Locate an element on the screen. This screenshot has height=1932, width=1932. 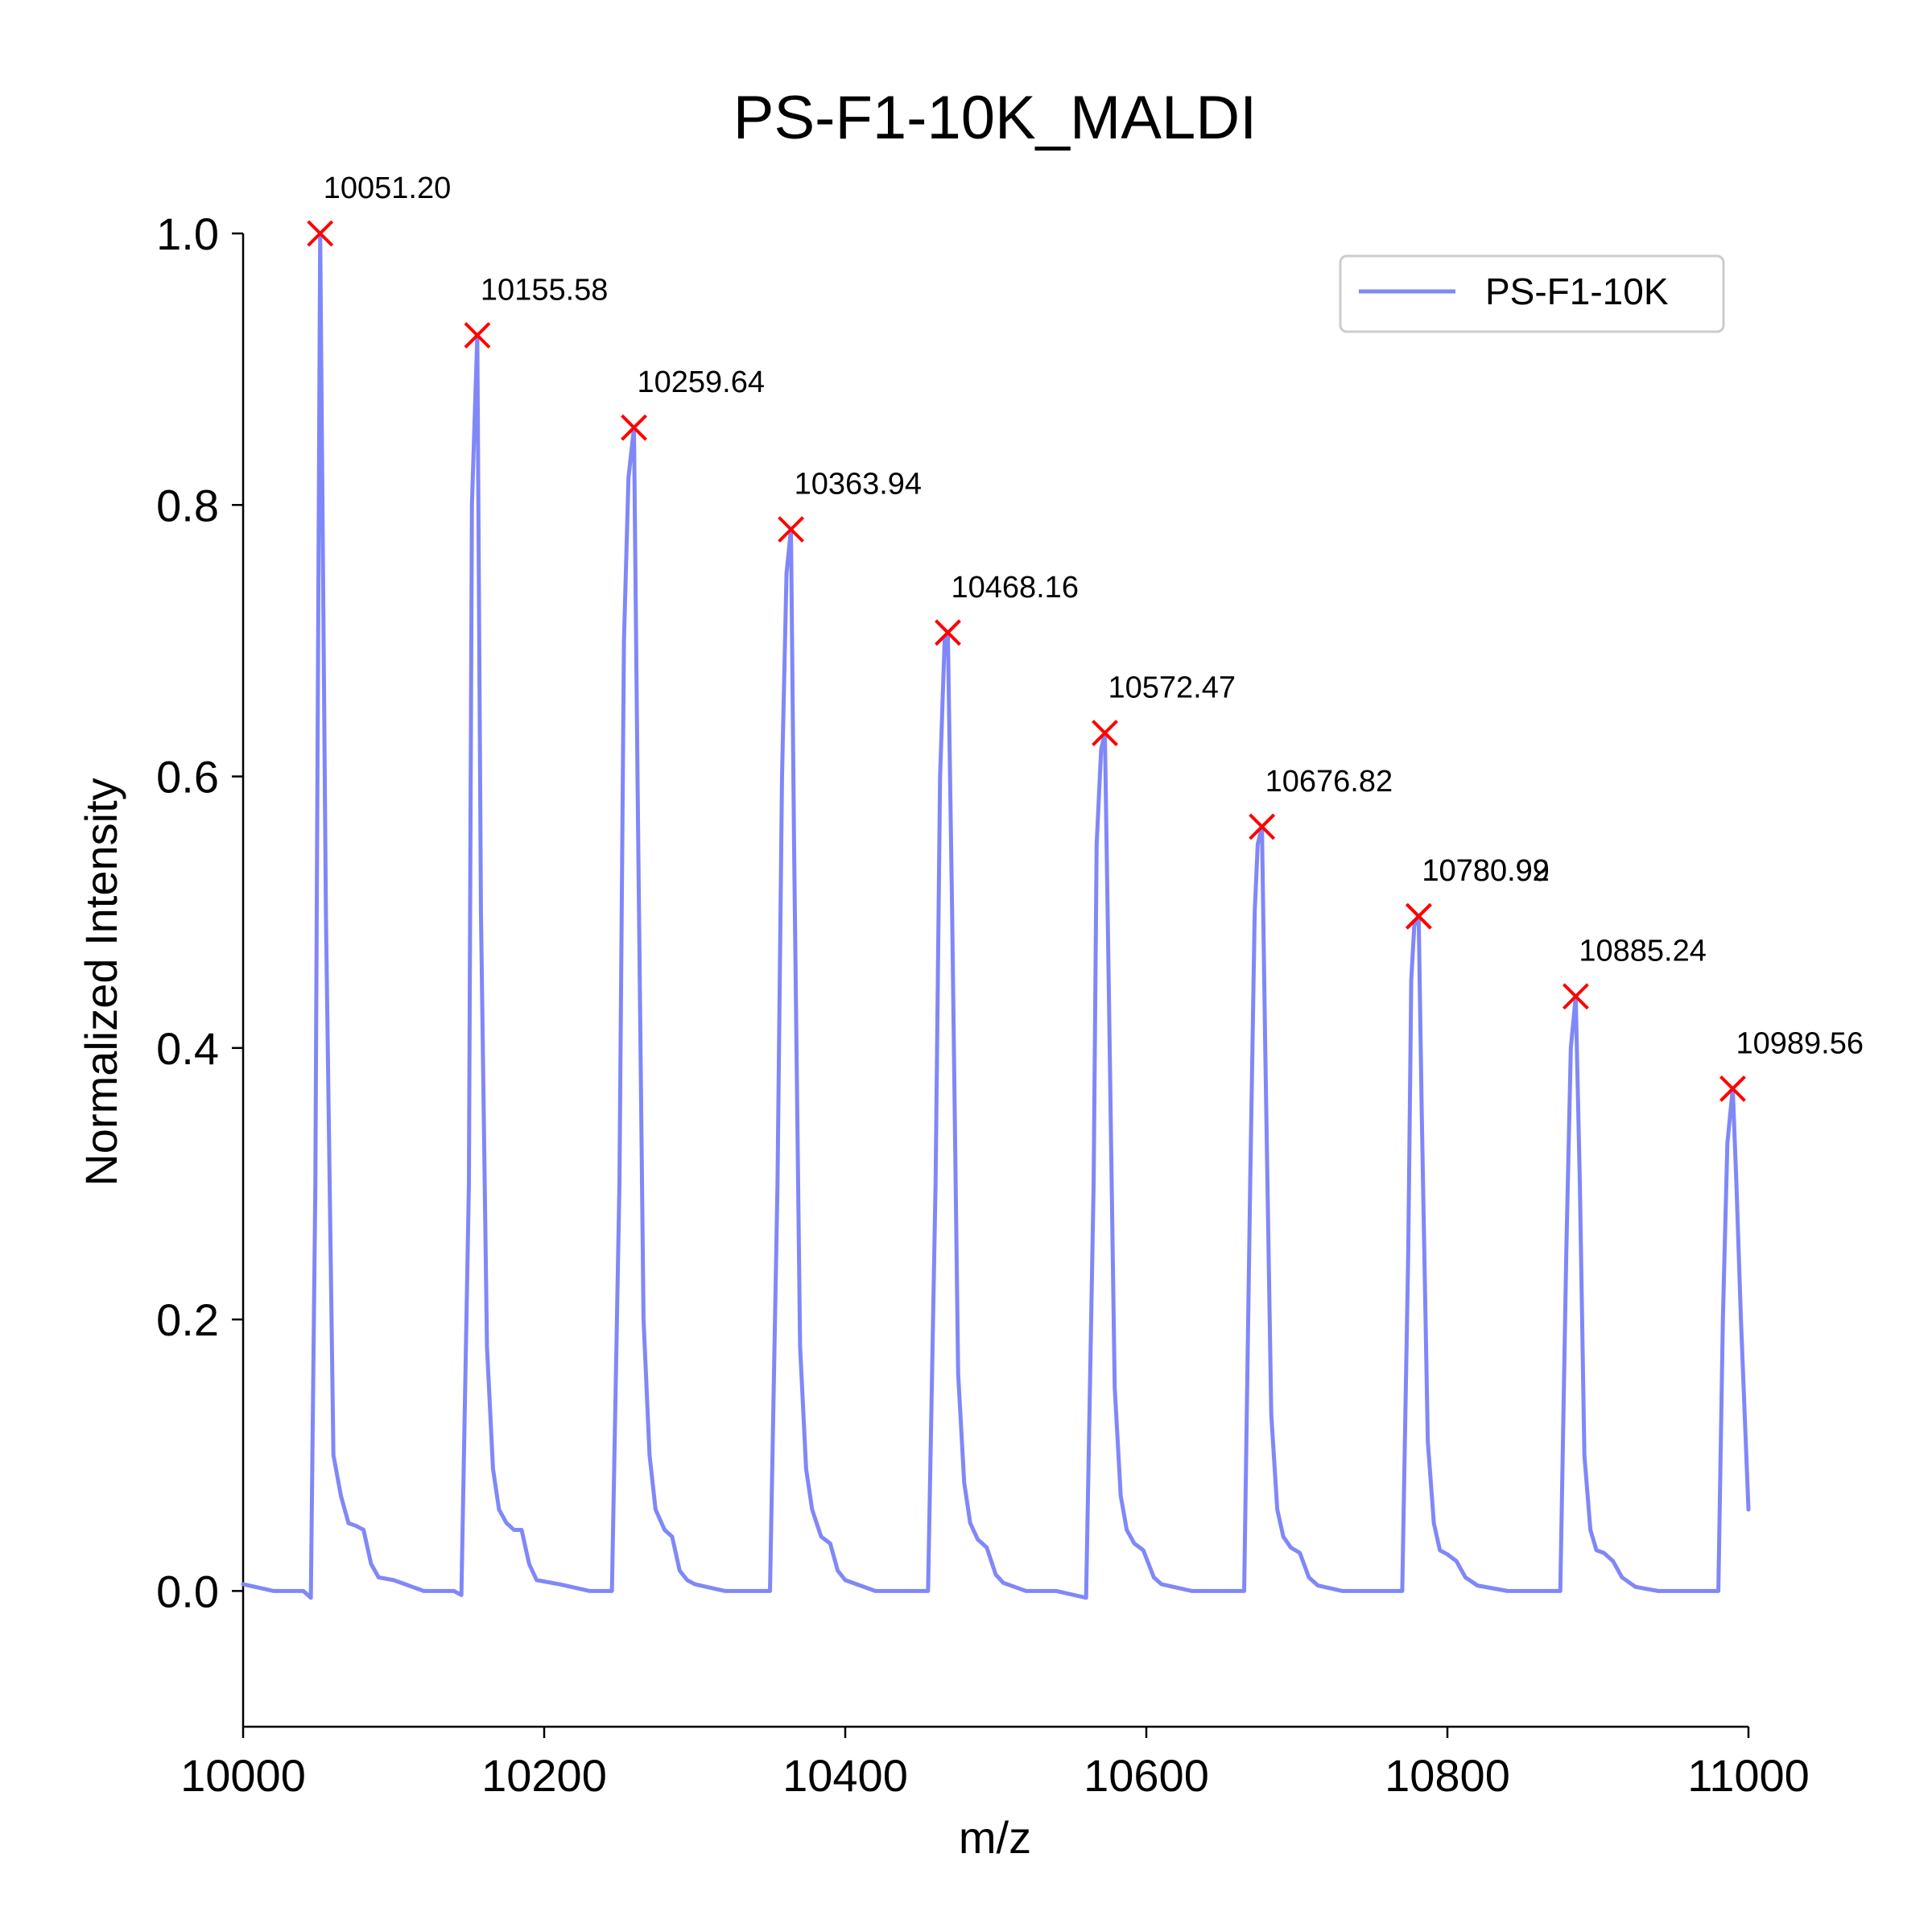
legend-label: PS-F1-10K is located at coordinates (1577, 291).